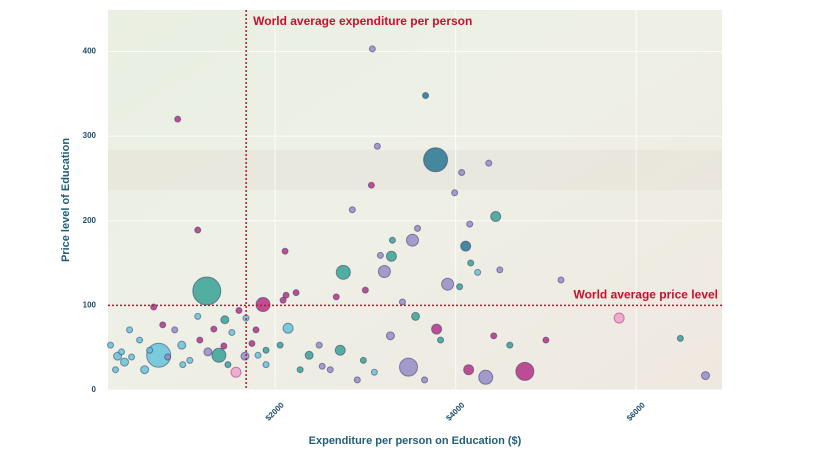 The height and width of the screenshot is (464, 816). I want to click on y-tick-label: 400, so click(90, 51).